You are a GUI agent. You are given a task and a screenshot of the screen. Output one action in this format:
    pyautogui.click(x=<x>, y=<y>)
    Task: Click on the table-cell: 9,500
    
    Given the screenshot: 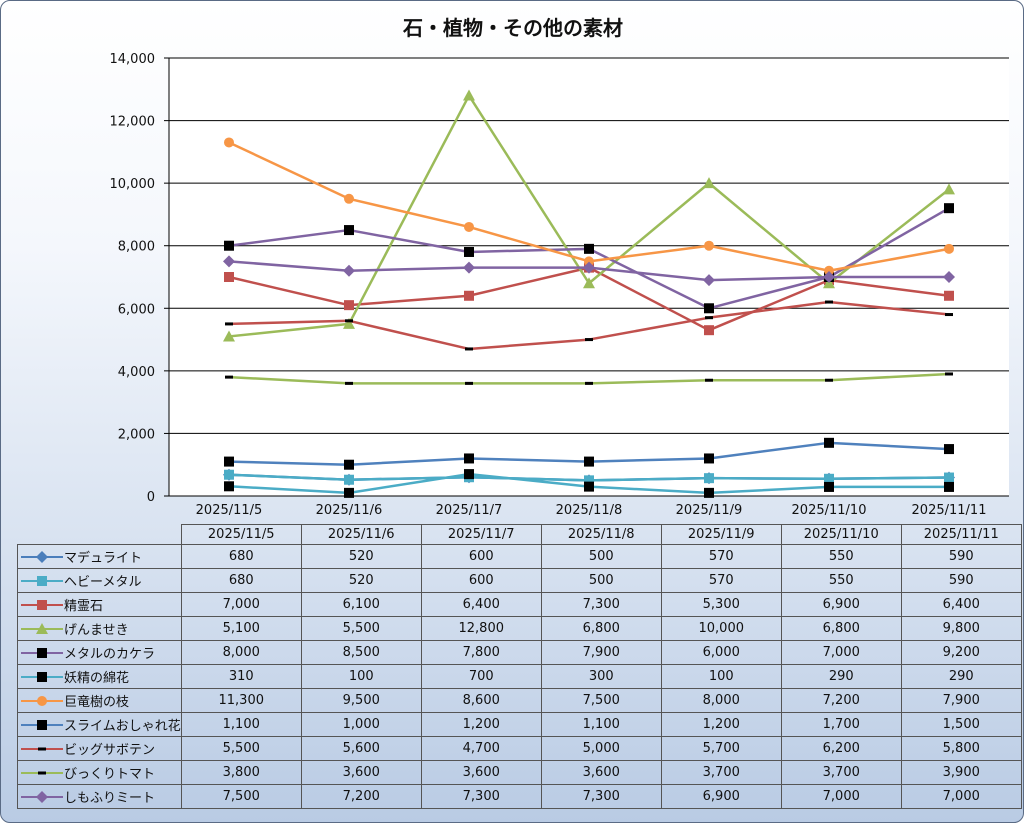 What is the action you would take?
    pyautogui.click(x=361, y=700)
    